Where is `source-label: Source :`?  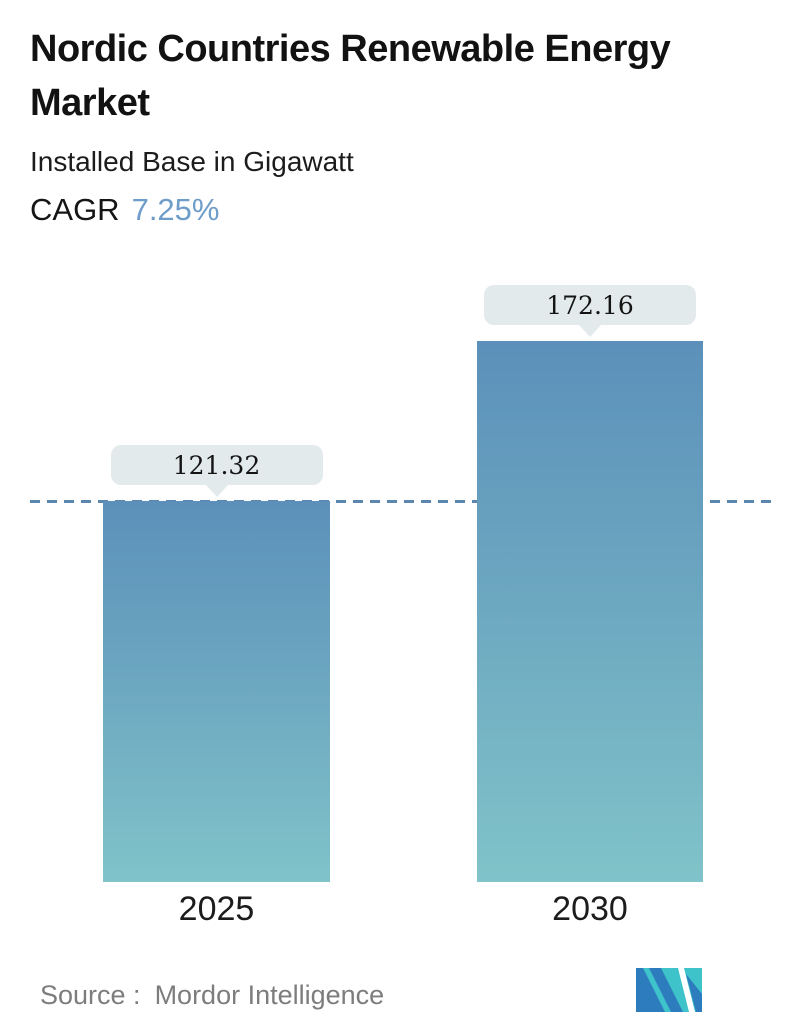 source-label: Source : is located at coordinates (90, 995).